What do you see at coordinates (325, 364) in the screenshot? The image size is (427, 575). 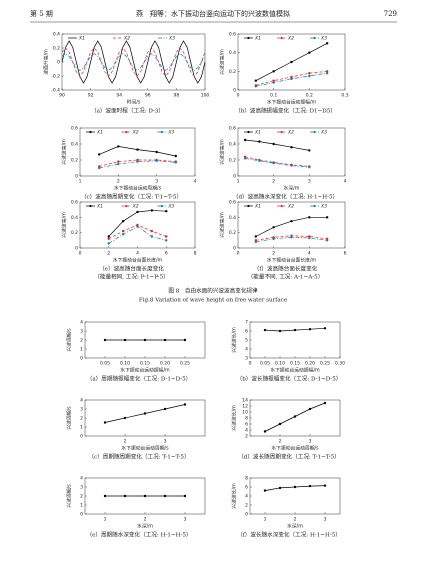 I see `x-tick-label: 0.25` at bounding box center [325, 364].